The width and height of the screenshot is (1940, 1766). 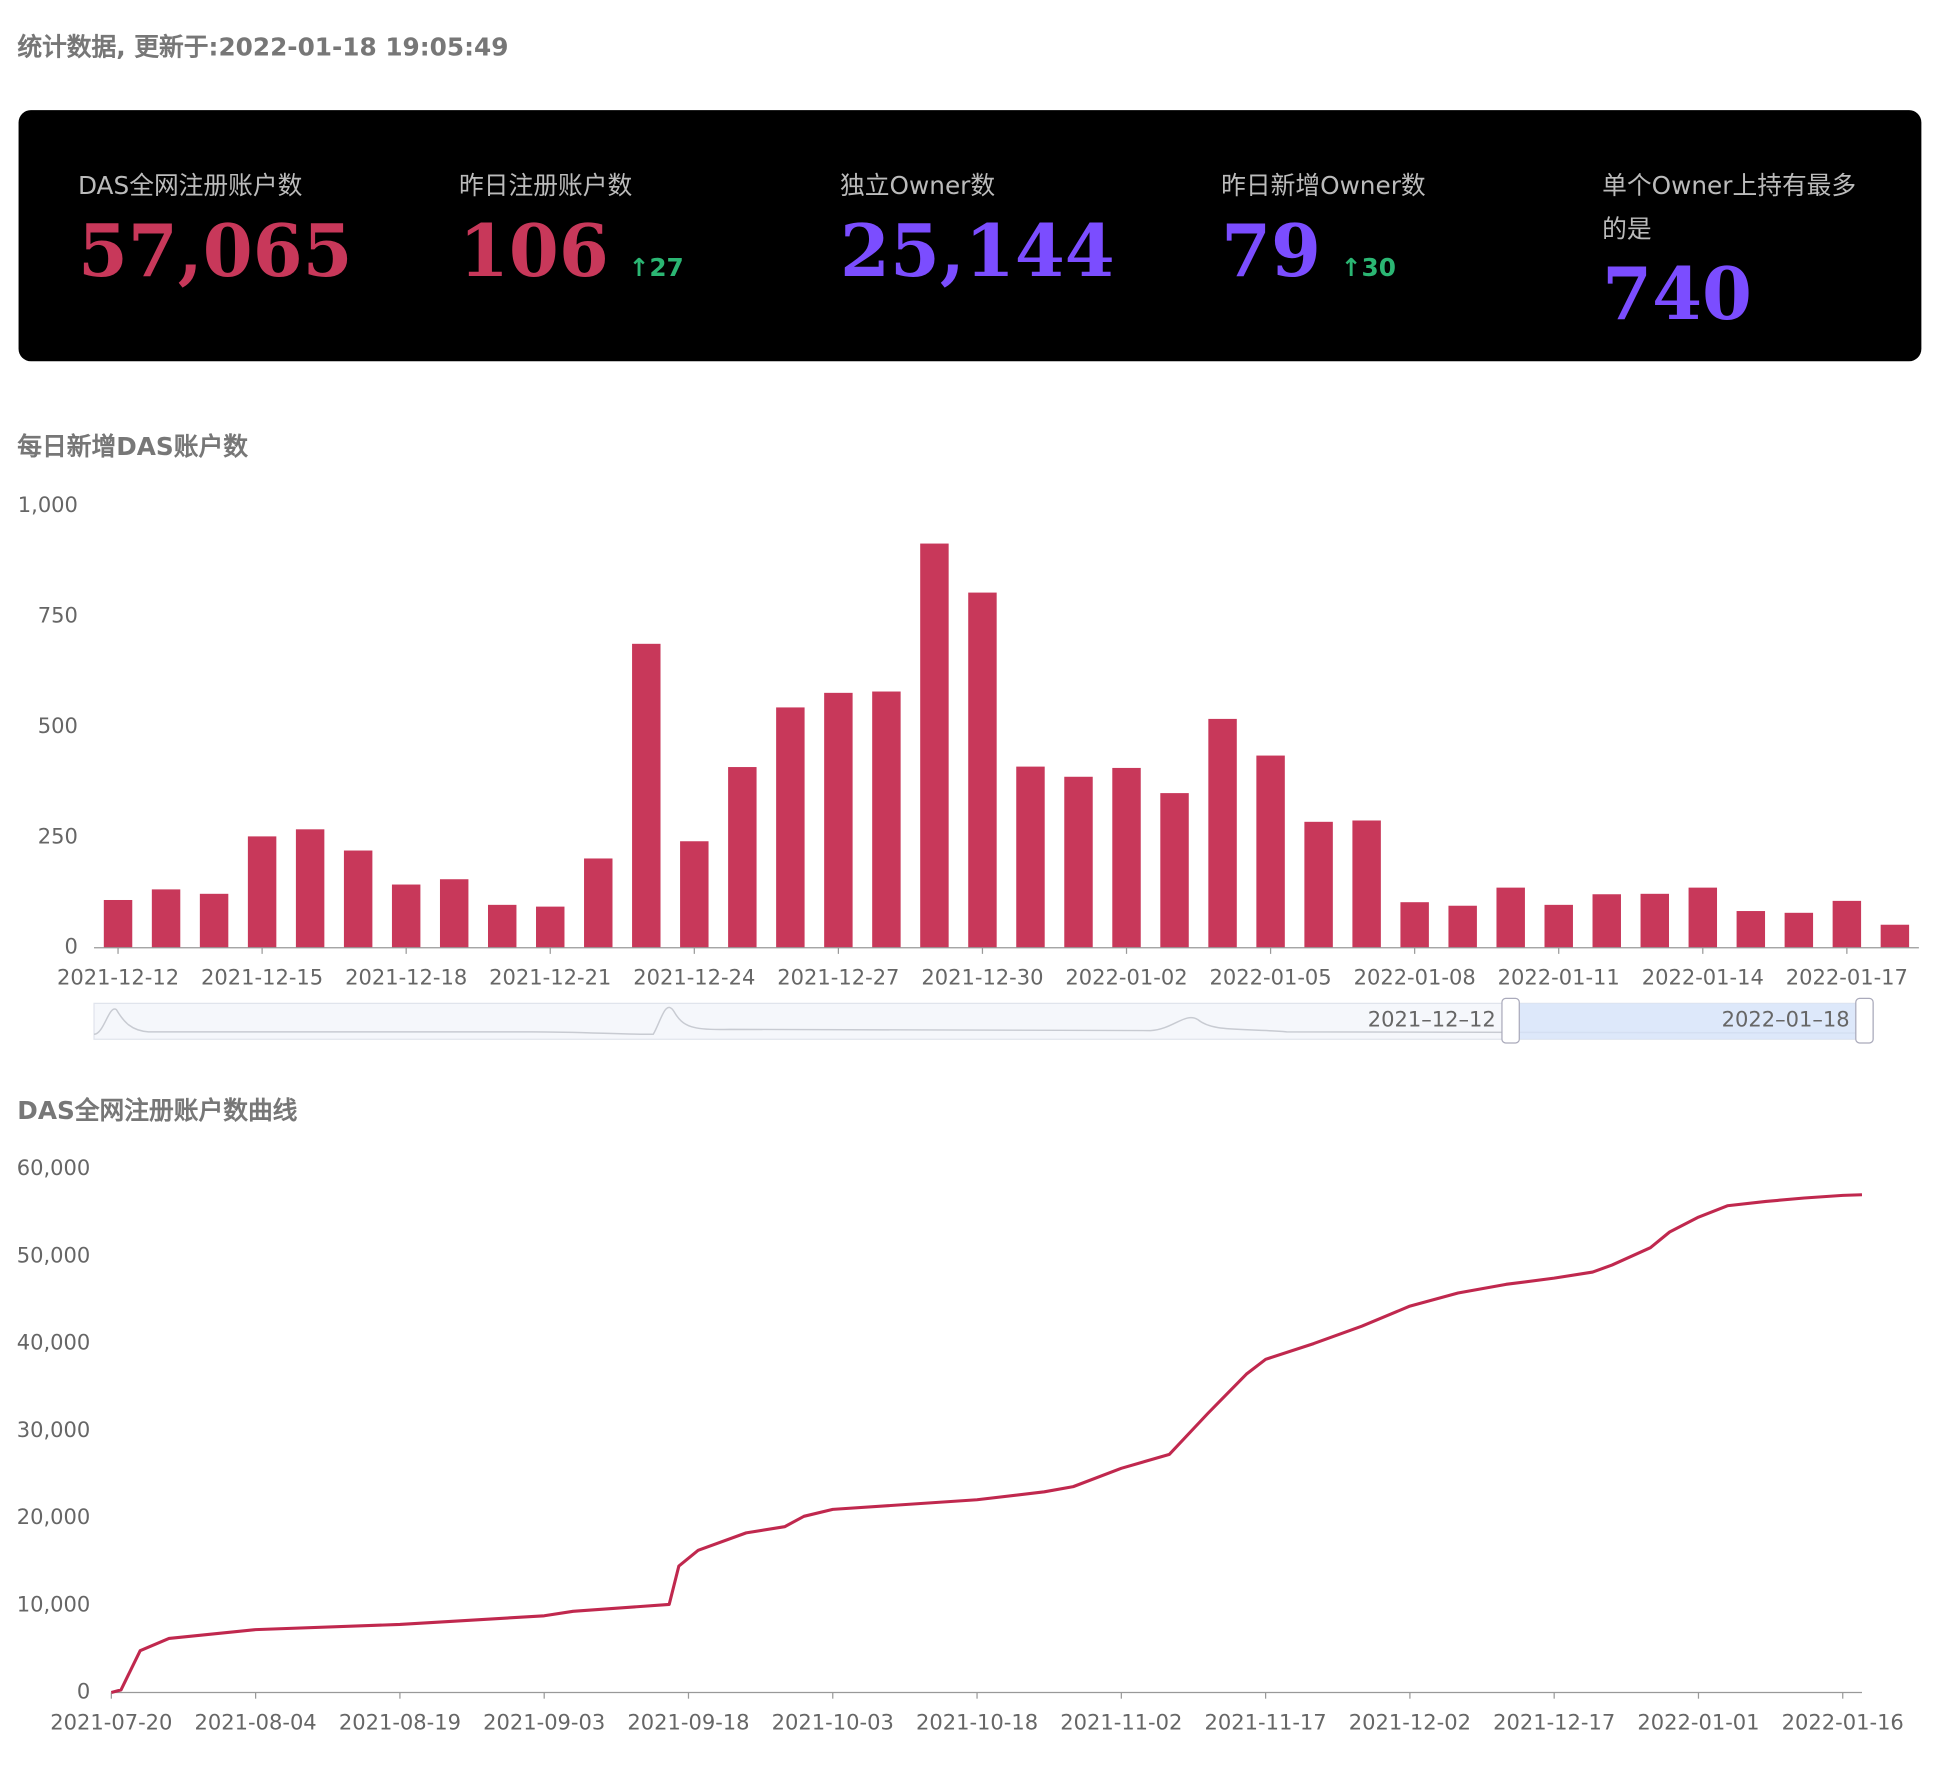 What do you see at coordinates (1687, 1021) in the screenshot?
I see `zoom-selection` at bounding box center [1687, 1021].